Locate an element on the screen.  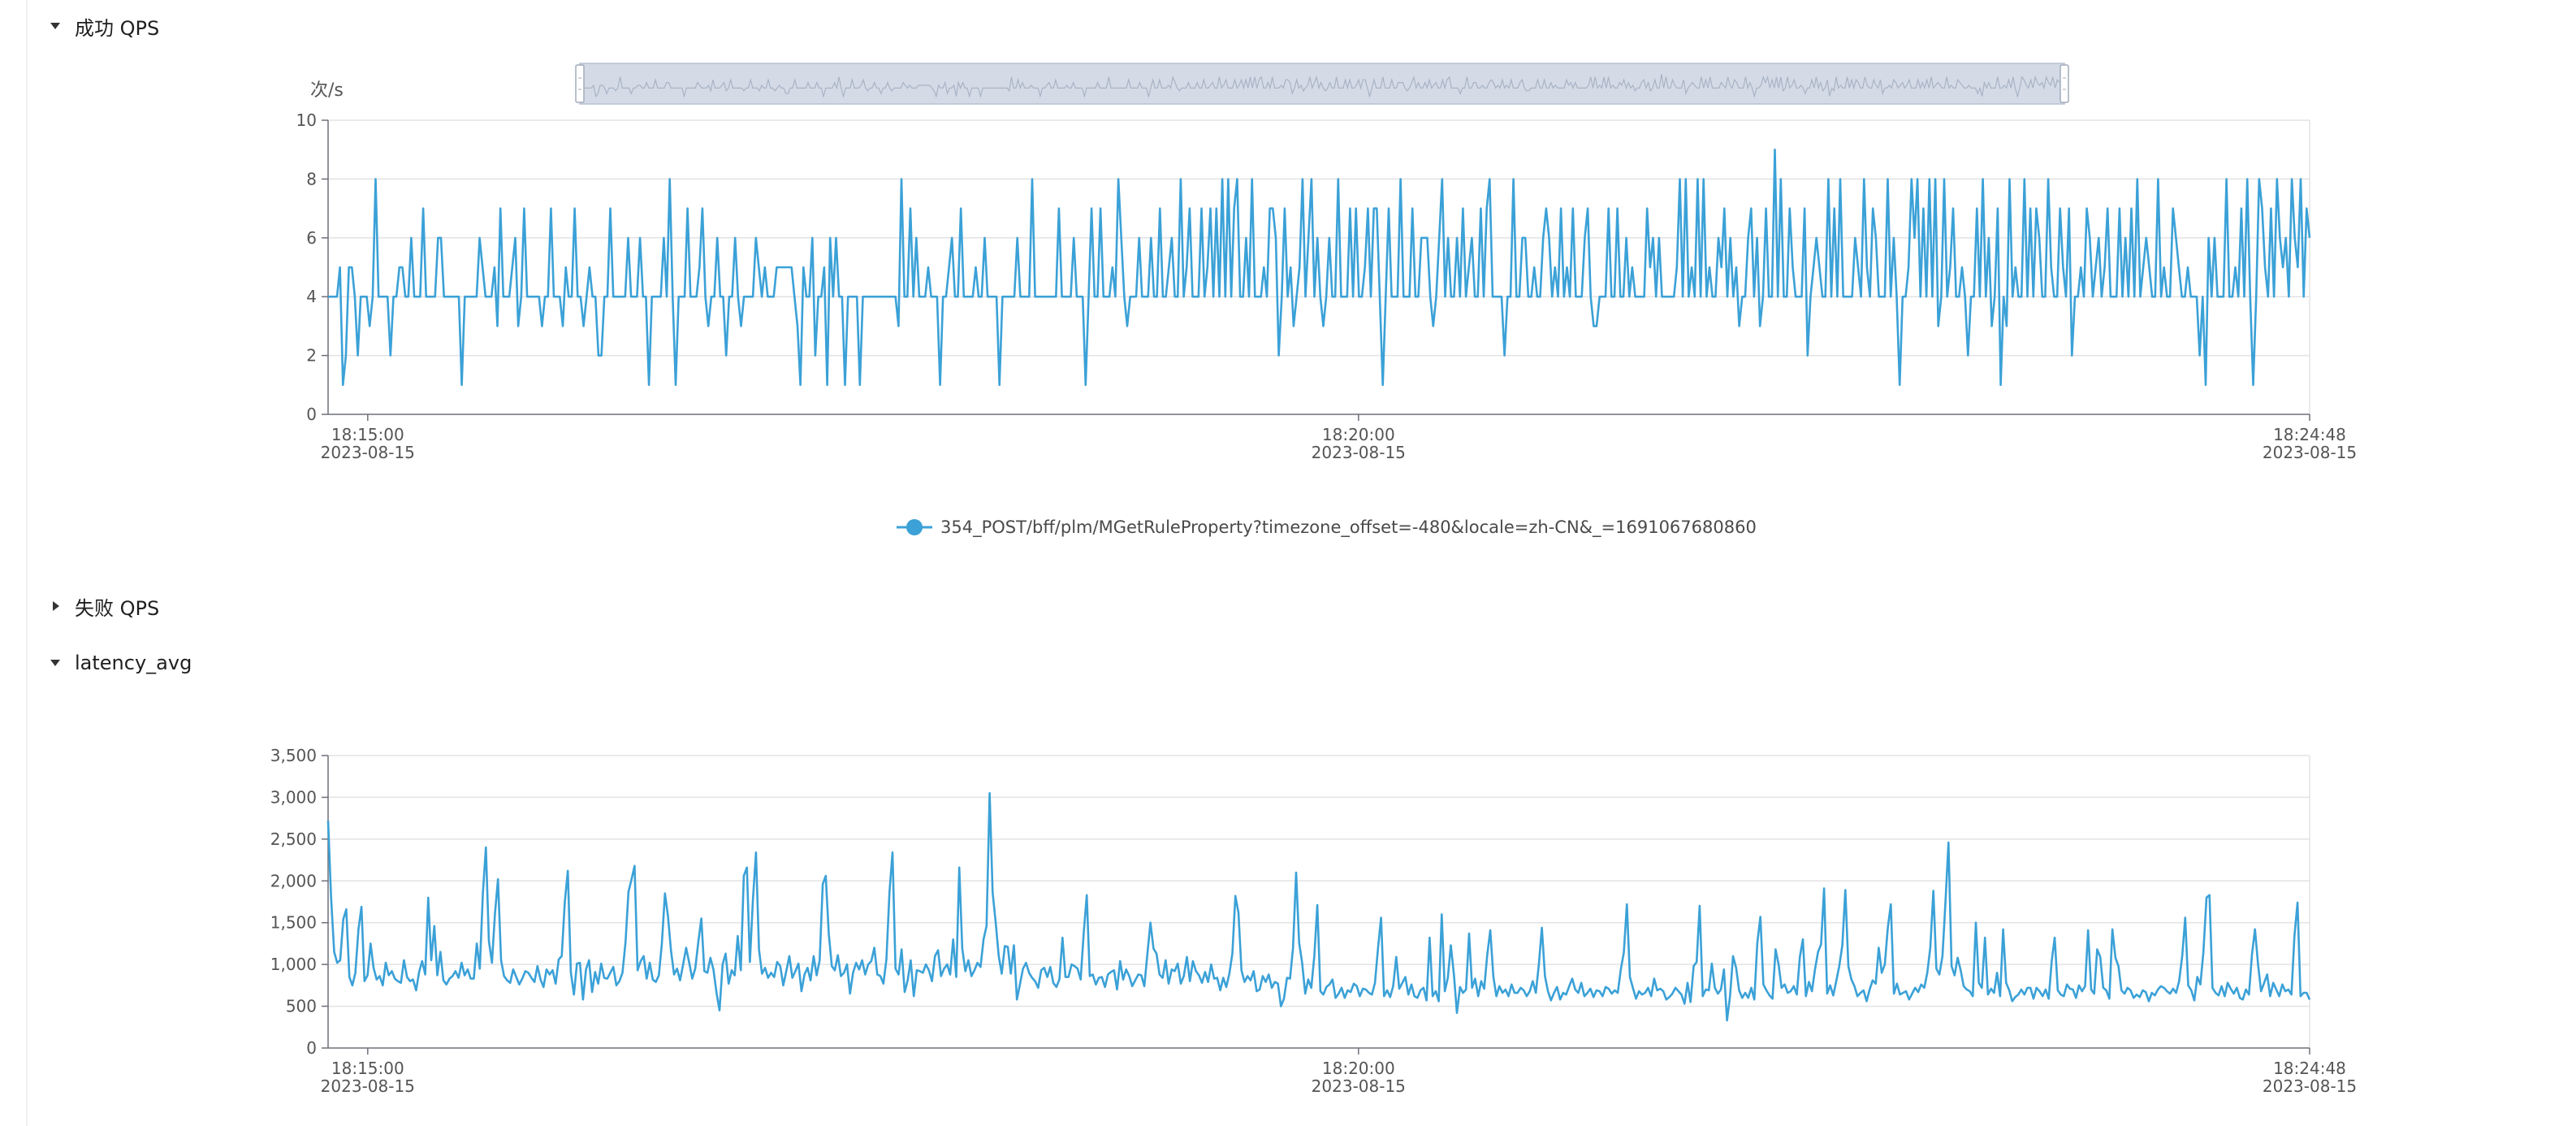
section-title-latency-avg: latency_avg is located at coordinates (133, 663).